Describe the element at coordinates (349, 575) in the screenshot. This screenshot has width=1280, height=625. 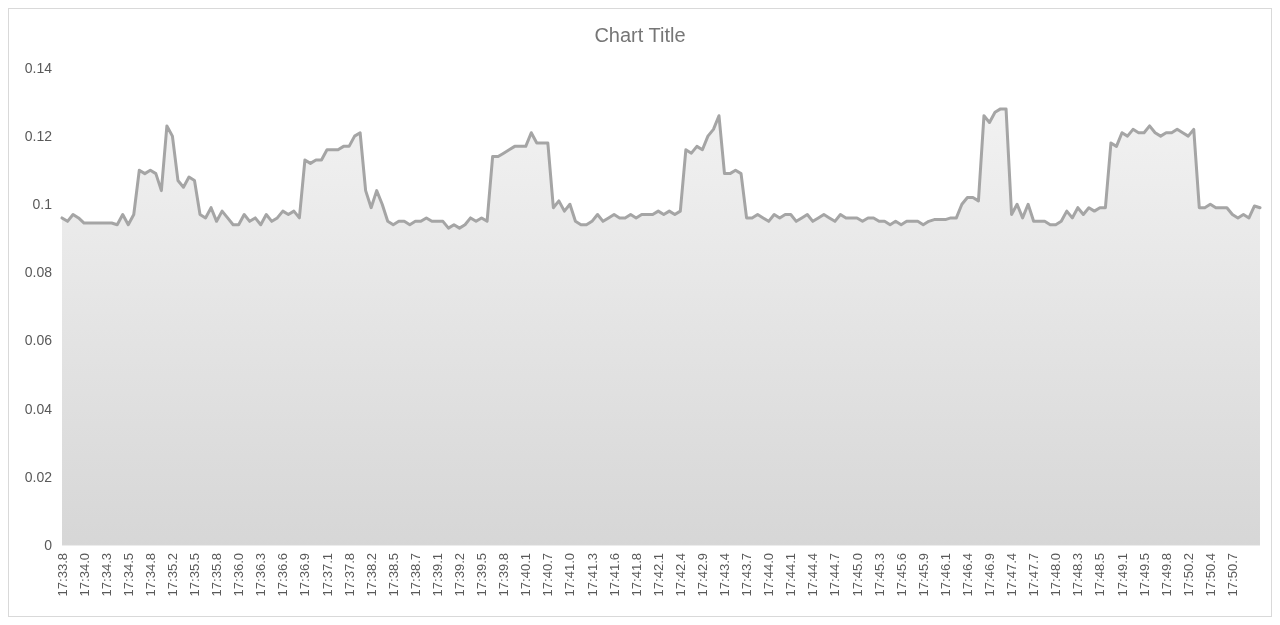
I see `x-tick-label: 17:37.8` at that location.